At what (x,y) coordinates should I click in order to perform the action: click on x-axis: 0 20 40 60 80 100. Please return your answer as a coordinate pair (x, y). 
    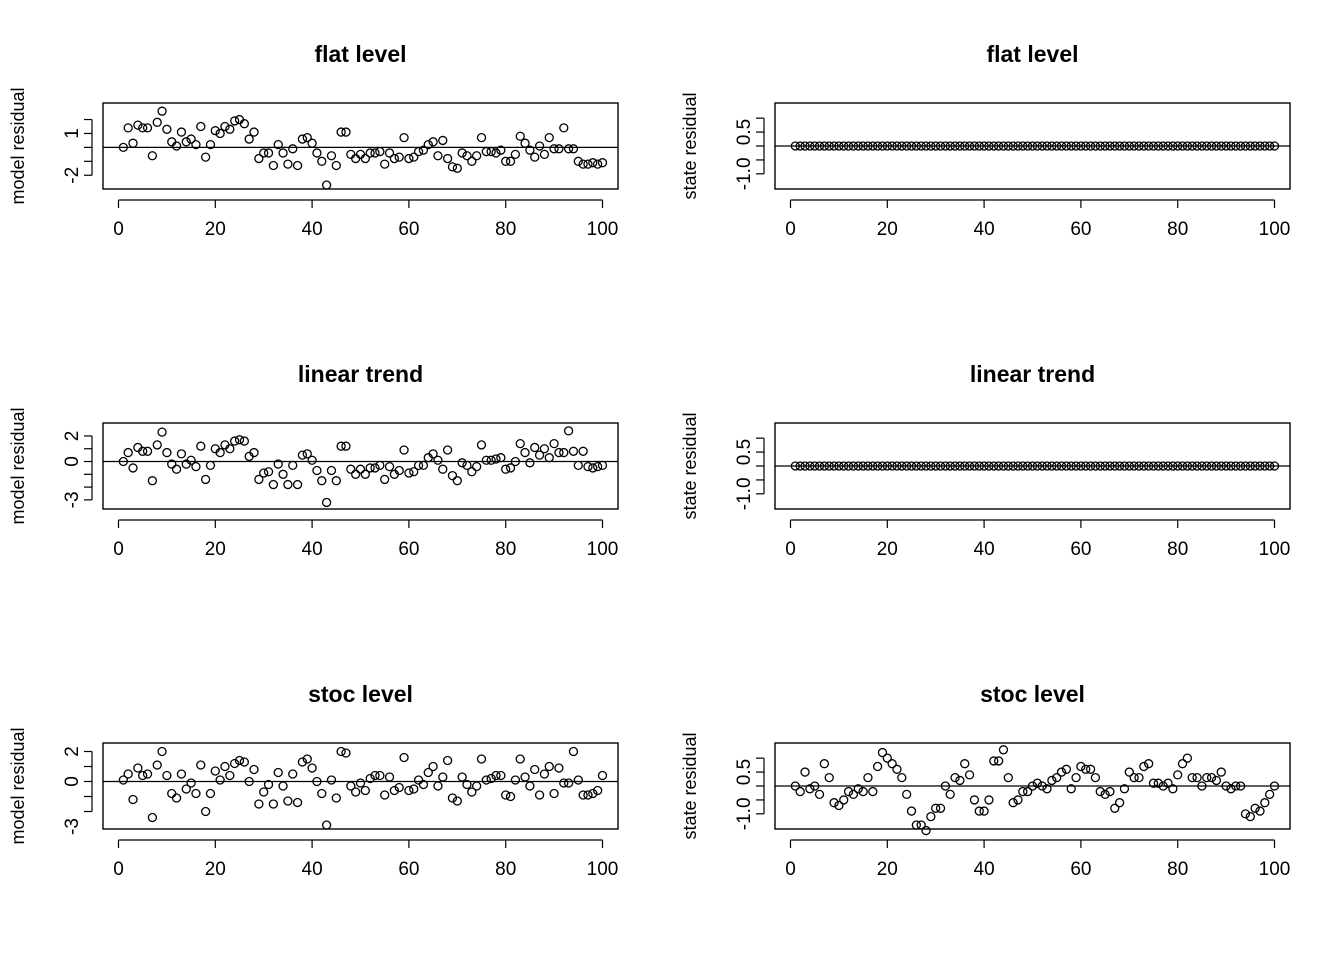
    Looking at the image, I should click on (1037, 539).